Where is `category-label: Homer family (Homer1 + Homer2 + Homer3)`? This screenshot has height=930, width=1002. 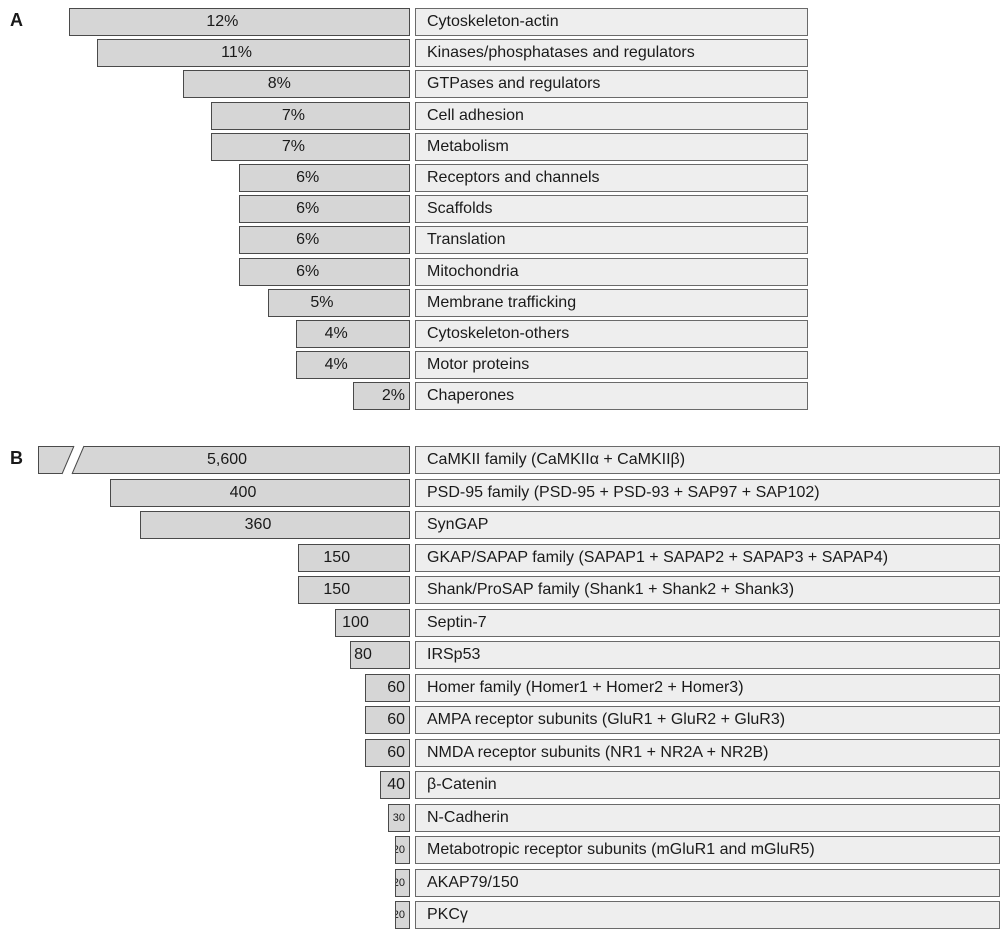 category-label: Homer family (Homer1 + Homer2 + Homer3) is located at coordinates (707, 687).